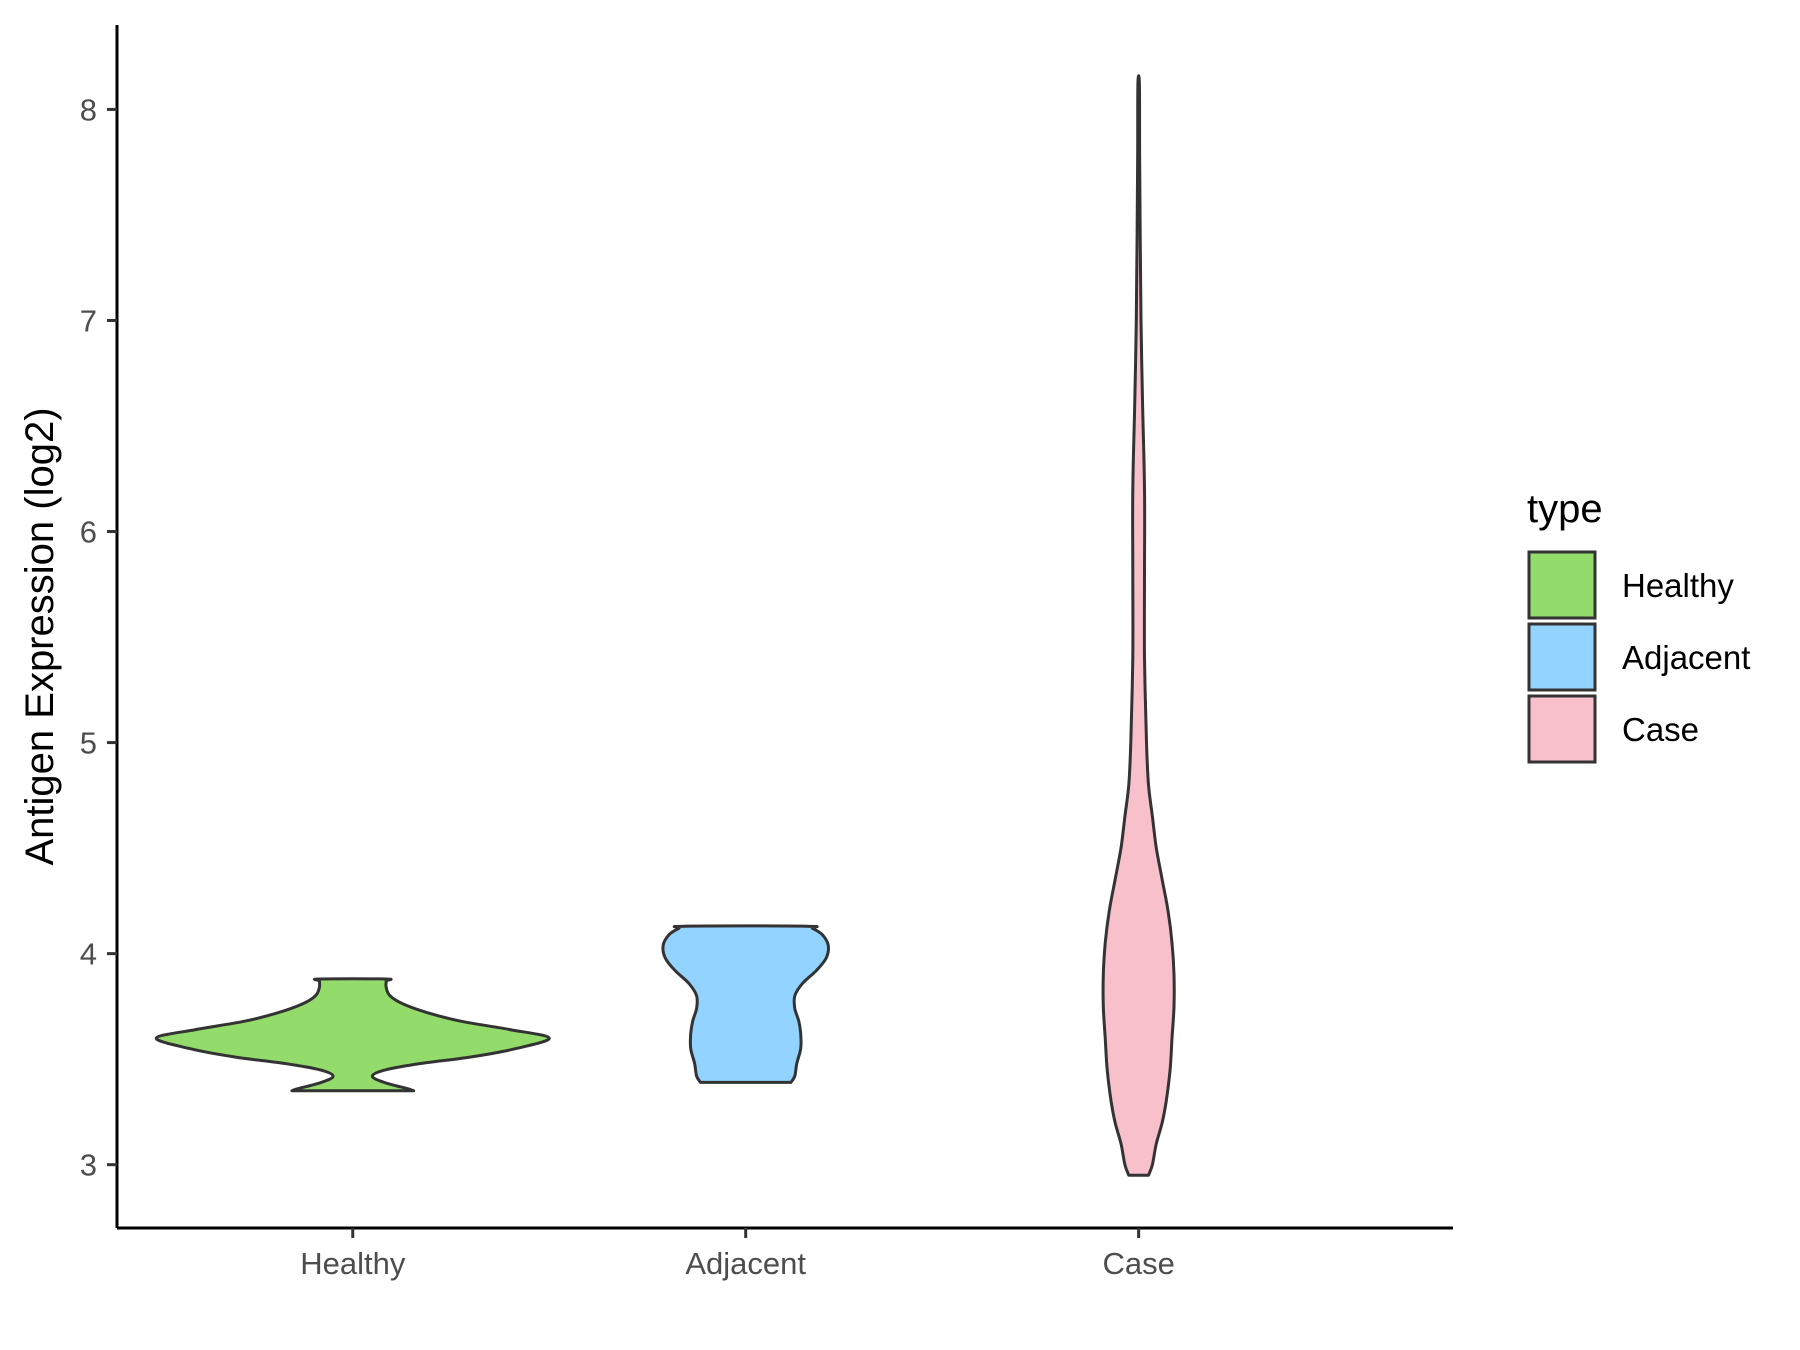  I want to click on y-tick-label: 7, so click(88, 320).